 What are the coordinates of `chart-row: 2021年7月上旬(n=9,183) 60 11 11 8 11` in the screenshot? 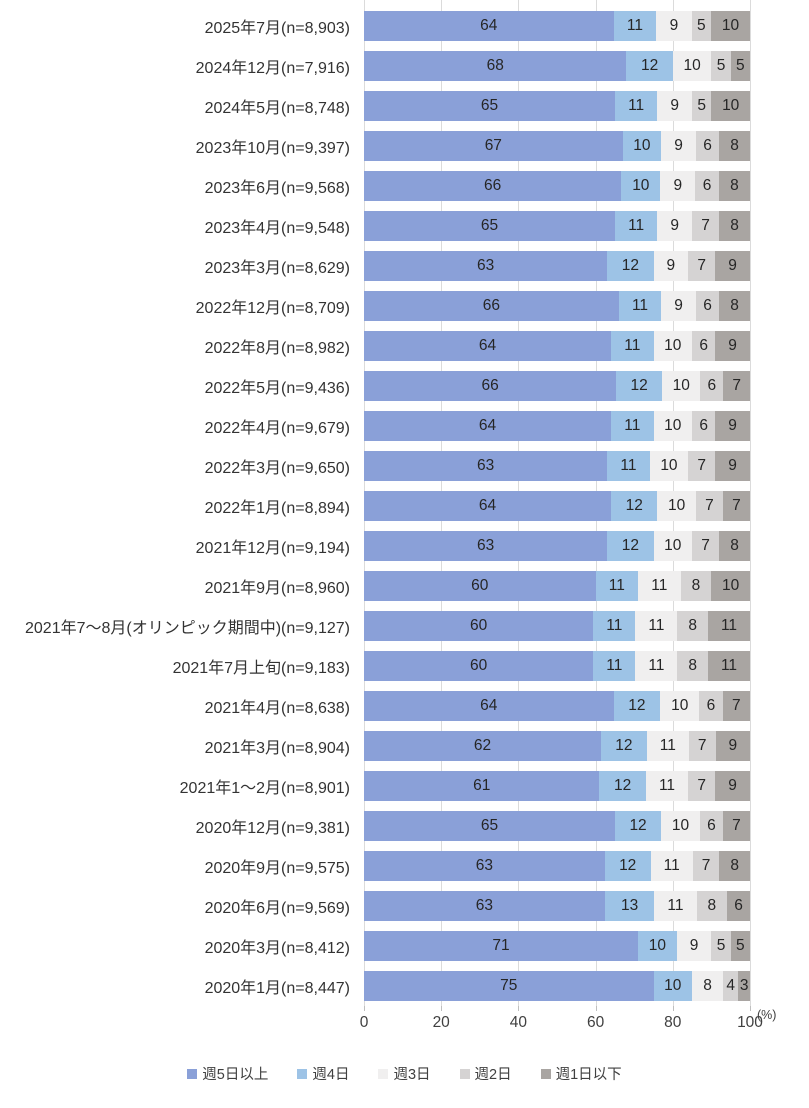 It's located at (404, 666).